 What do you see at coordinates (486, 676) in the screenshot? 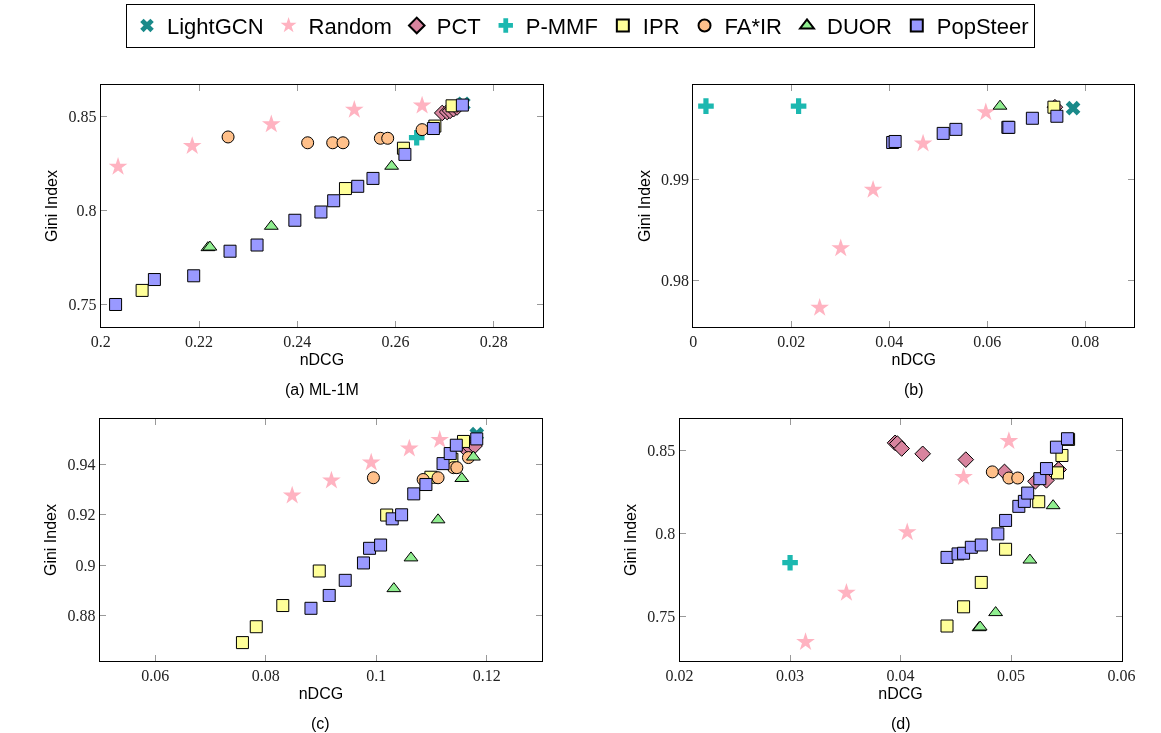
I see `x-tick-label: 0.12` at bounding box center [486, 676].